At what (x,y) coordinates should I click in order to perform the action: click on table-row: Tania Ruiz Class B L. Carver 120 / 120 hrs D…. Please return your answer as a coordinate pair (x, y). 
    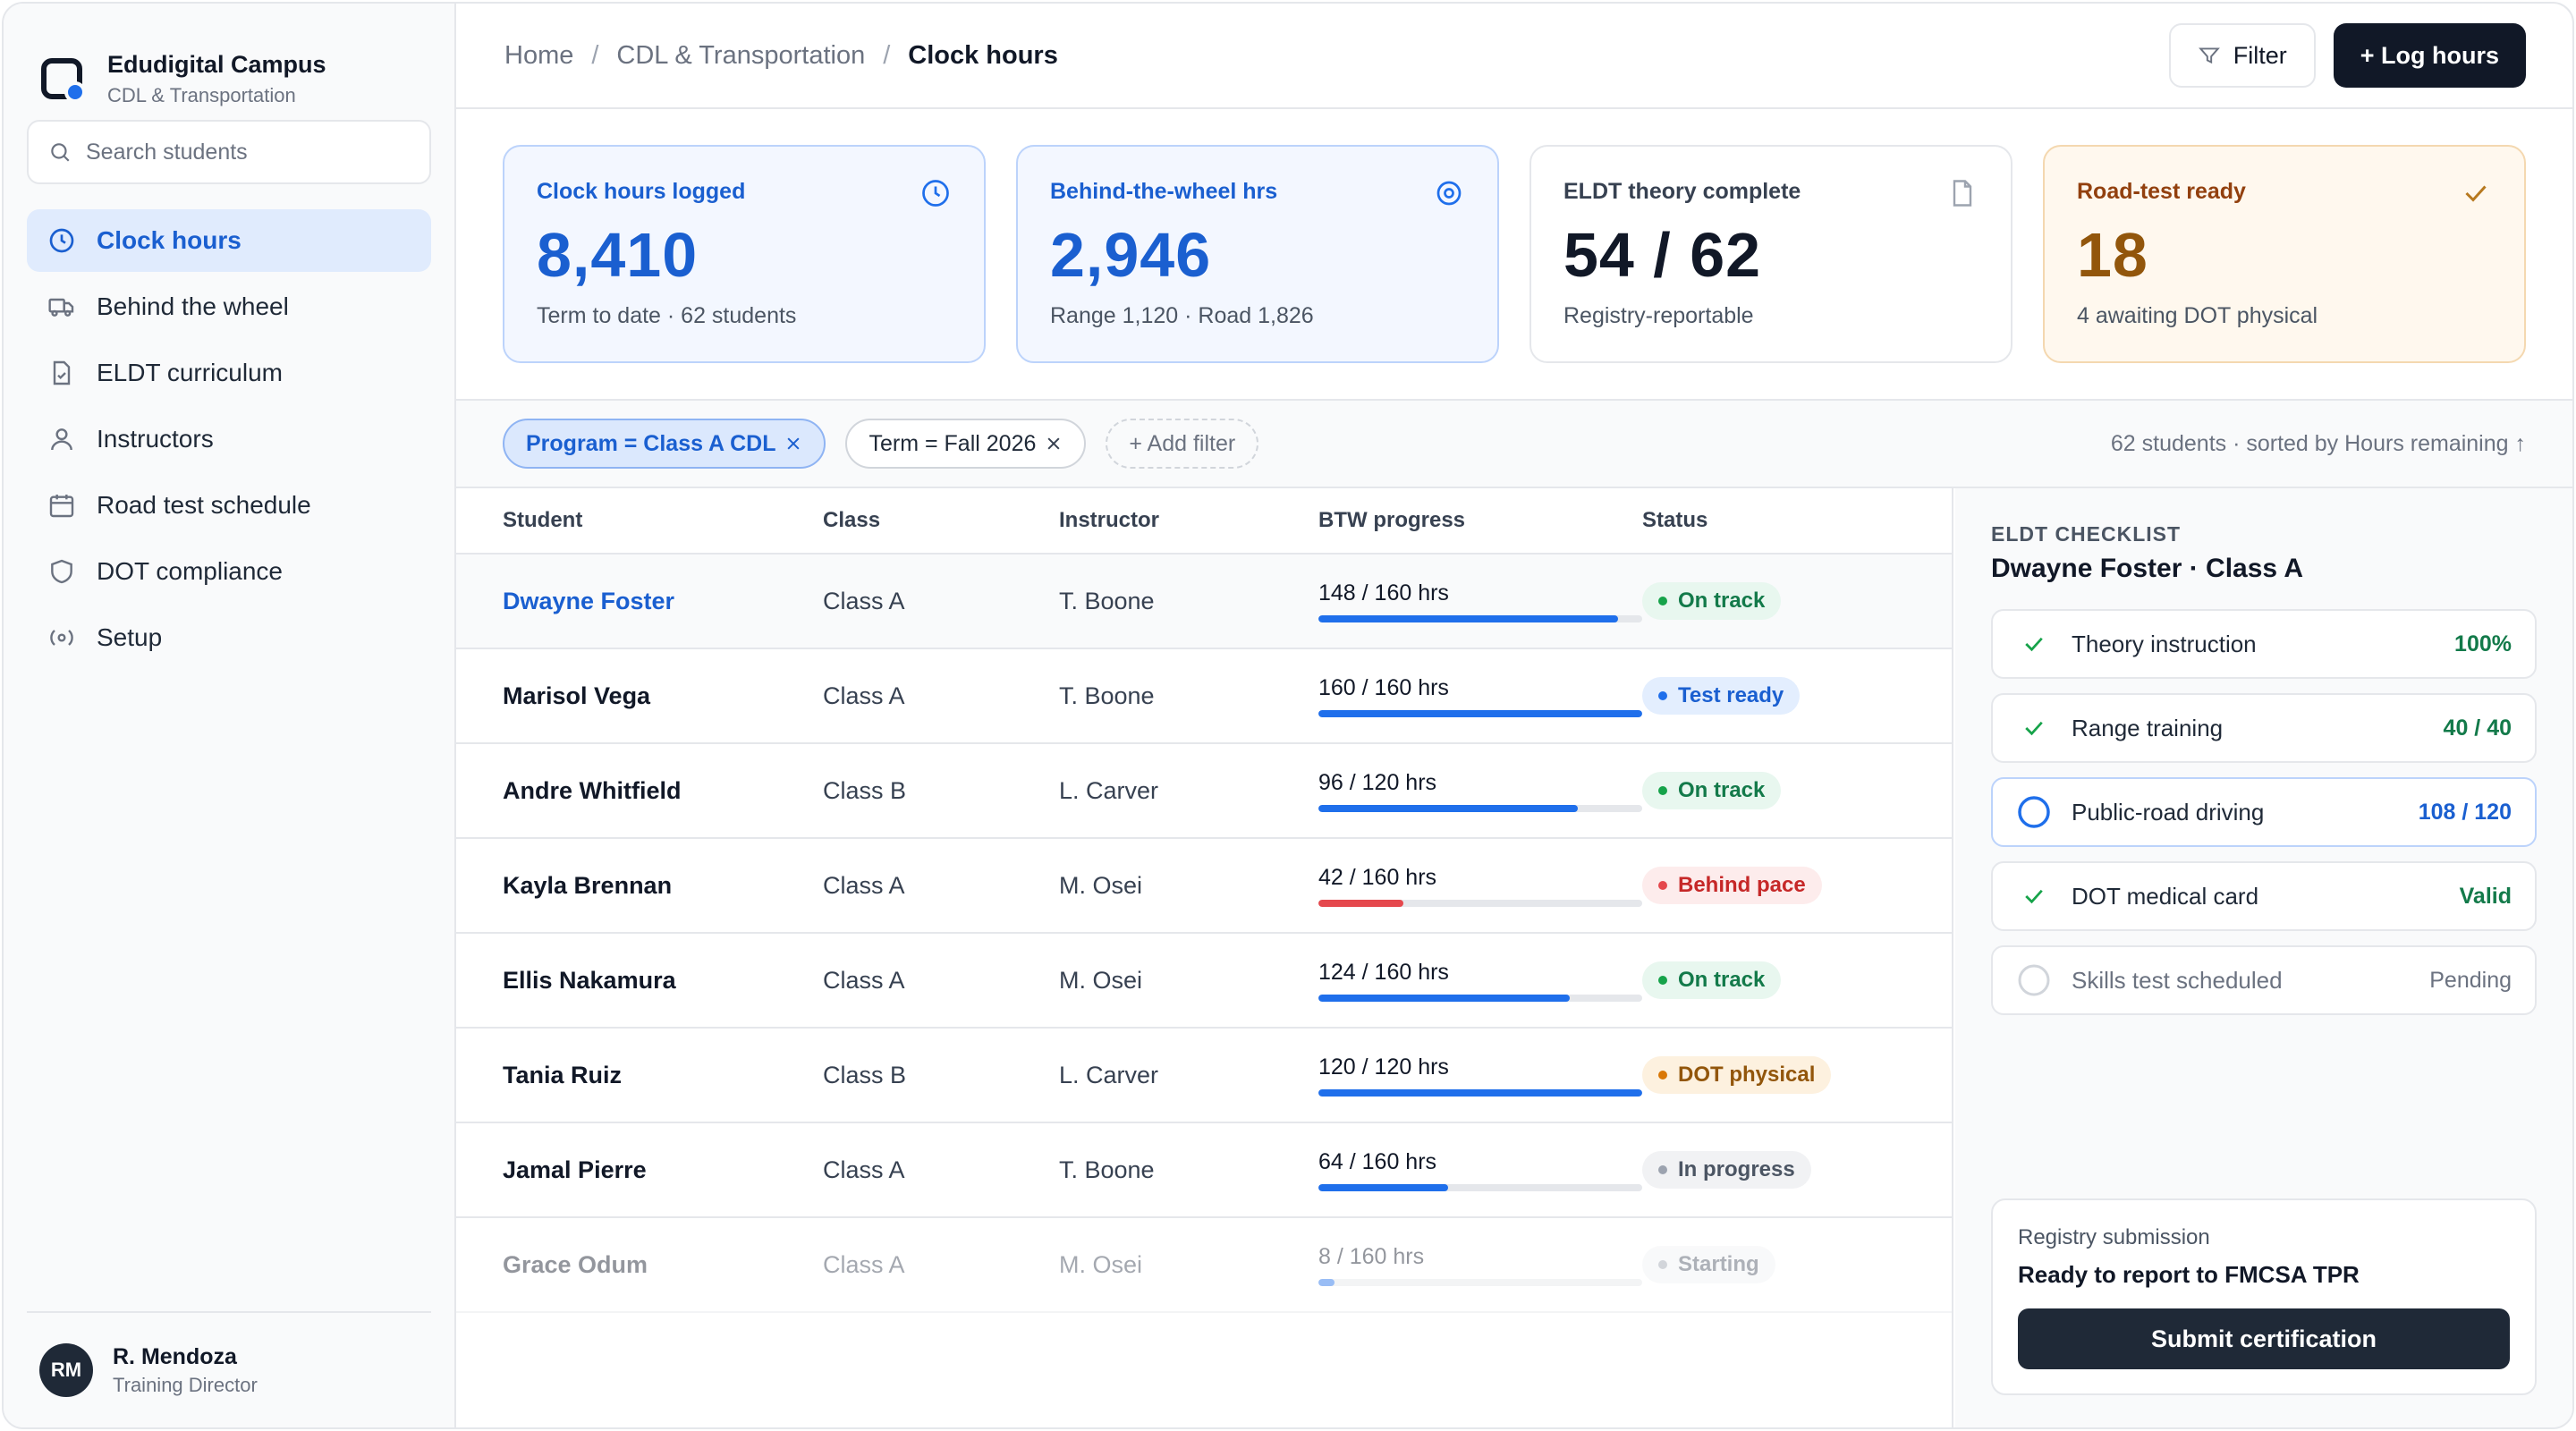
    Looking at the image, I should click on (1204, 1076).